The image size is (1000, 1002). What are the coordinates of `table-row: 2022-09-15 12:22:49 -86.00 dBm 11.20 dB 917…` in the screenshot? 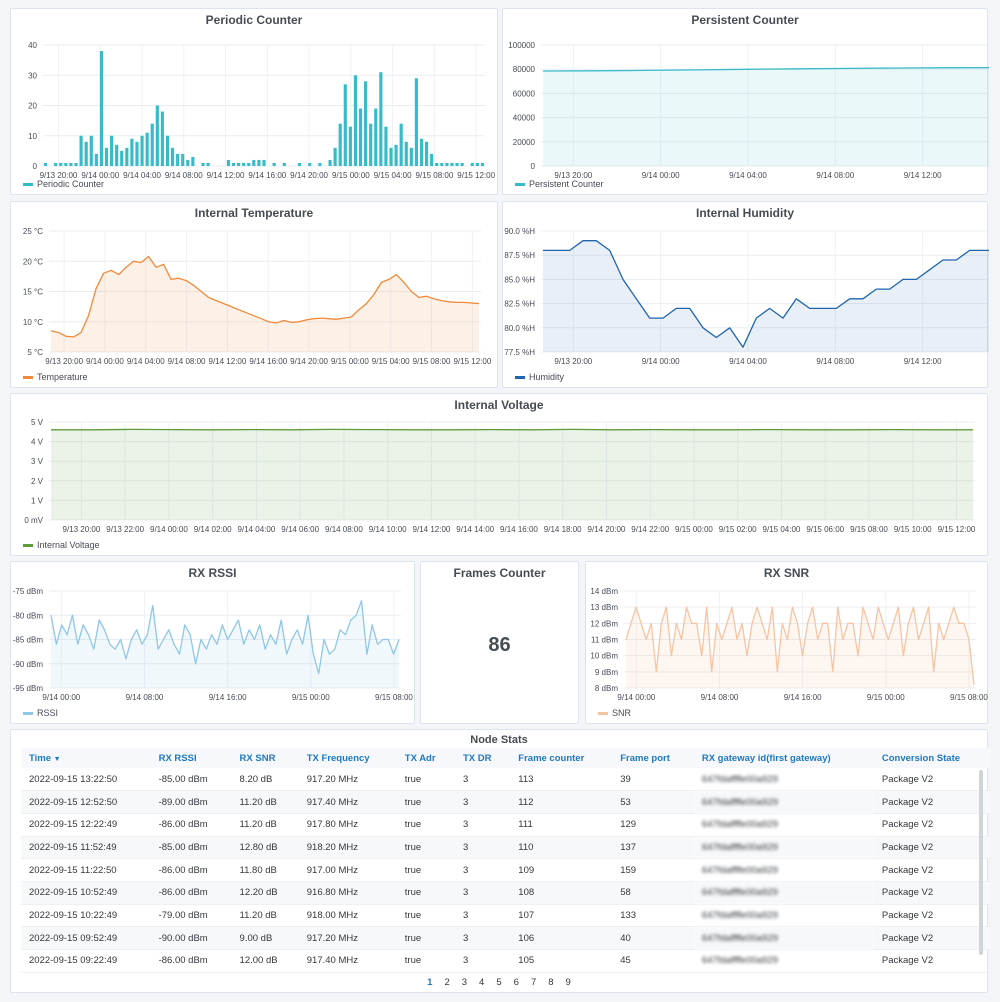 It's located at (506, 825).